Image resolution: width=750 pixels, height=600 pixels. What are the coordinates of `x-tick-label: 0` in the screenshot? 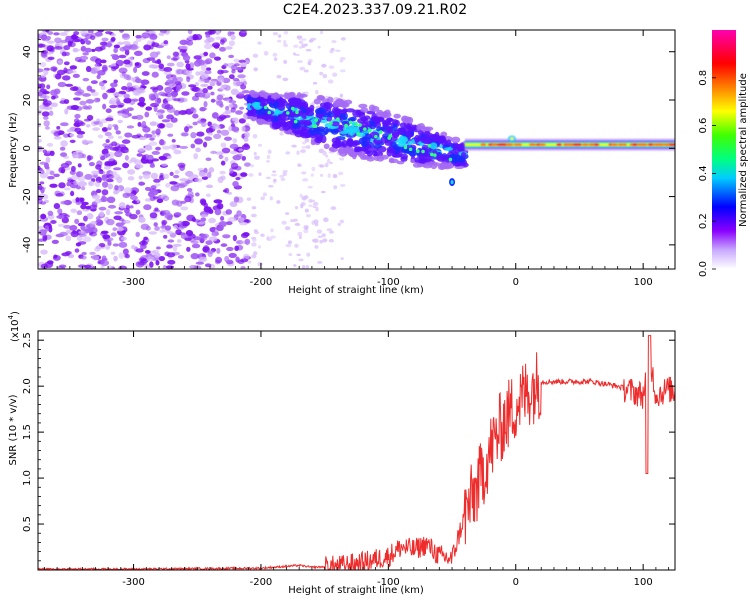 It's located at (516, 582).